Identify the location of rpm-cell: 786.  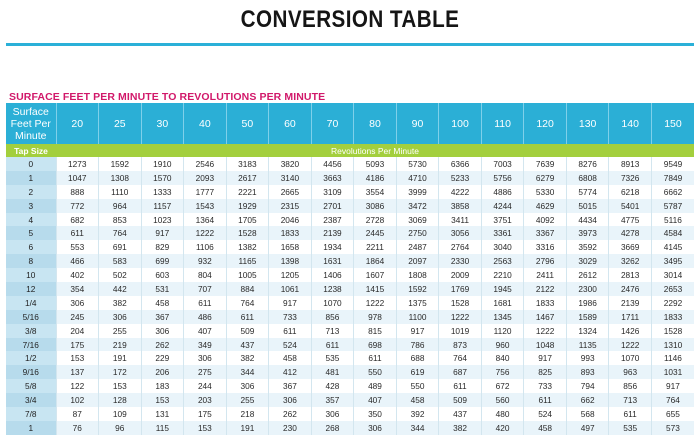
(417, 344).